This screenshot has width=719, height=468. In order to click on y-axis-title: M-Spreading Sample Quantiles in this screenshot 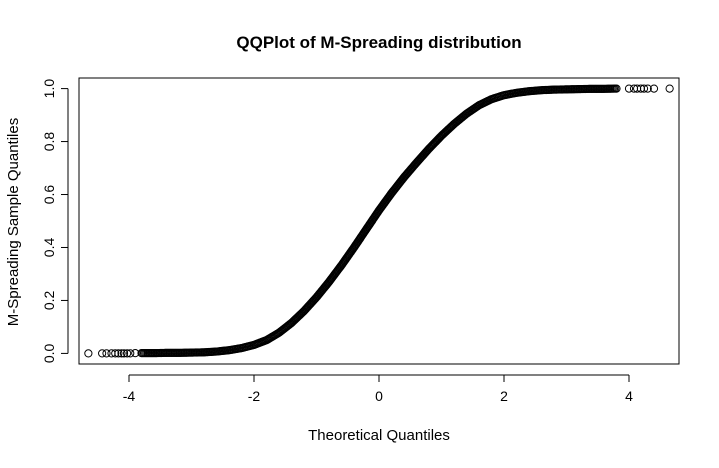, I will do `click(13, 222)`.